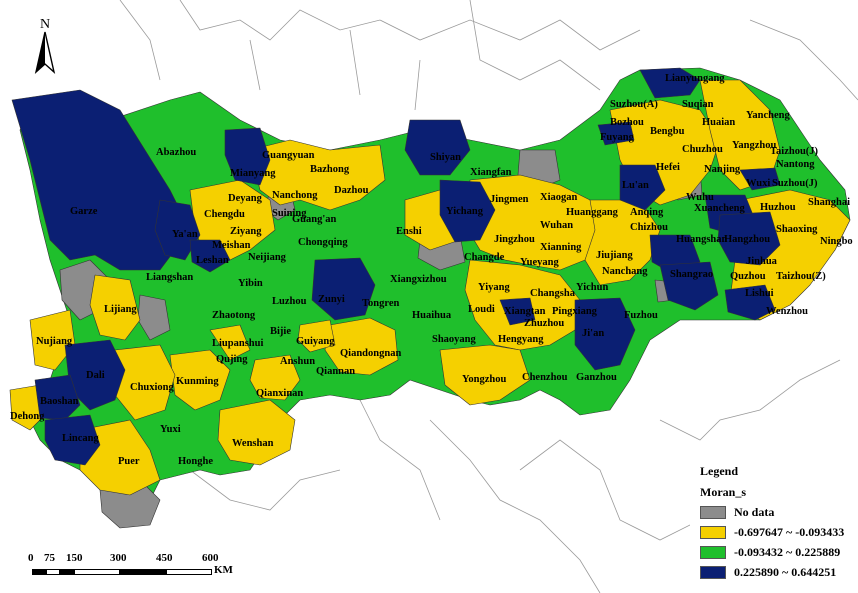  Describe the element at coordinates (120, 457) in the screenshot. I see `region-yellow-puer` at that location.